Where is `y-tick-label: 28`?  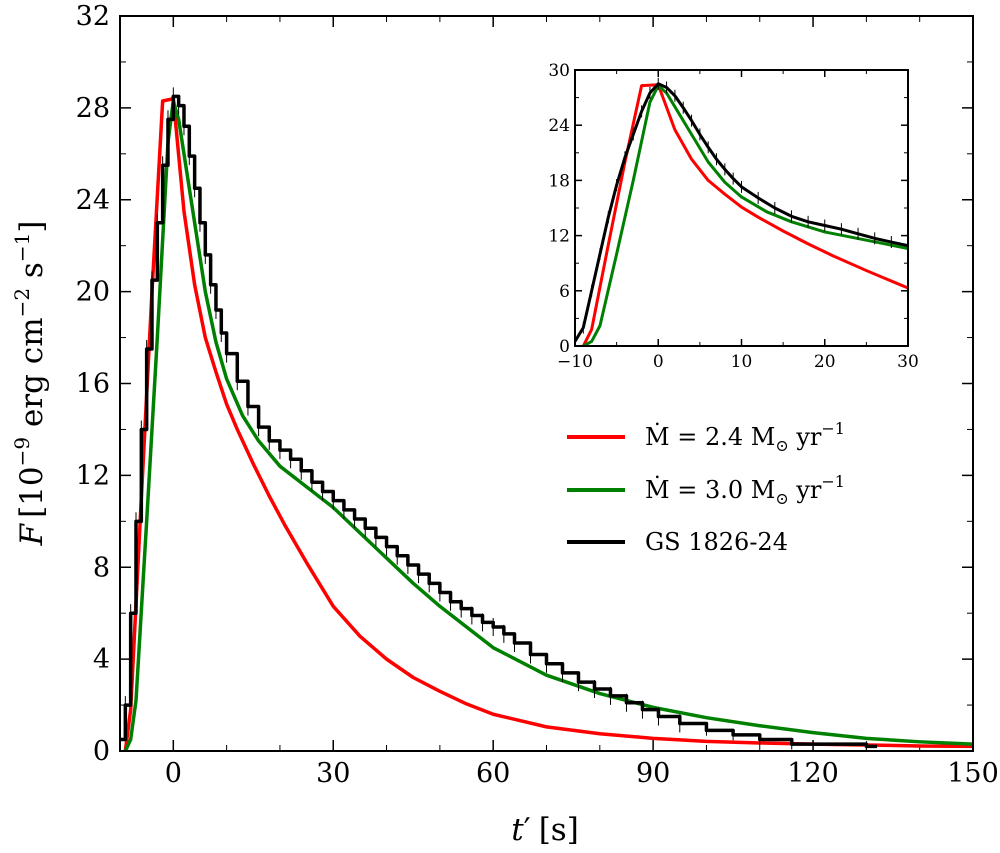
y-tick-label: 28 is located at coordinates (93, 108).